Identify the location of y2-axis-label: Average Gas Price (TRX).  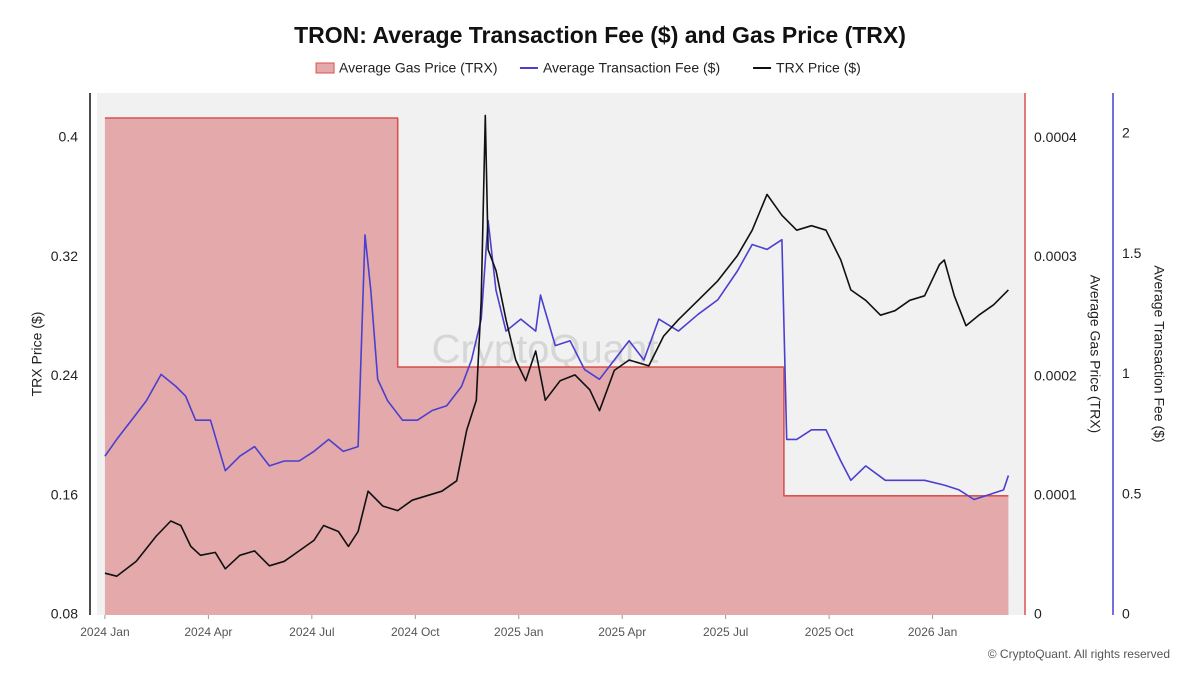
(1095, 354).